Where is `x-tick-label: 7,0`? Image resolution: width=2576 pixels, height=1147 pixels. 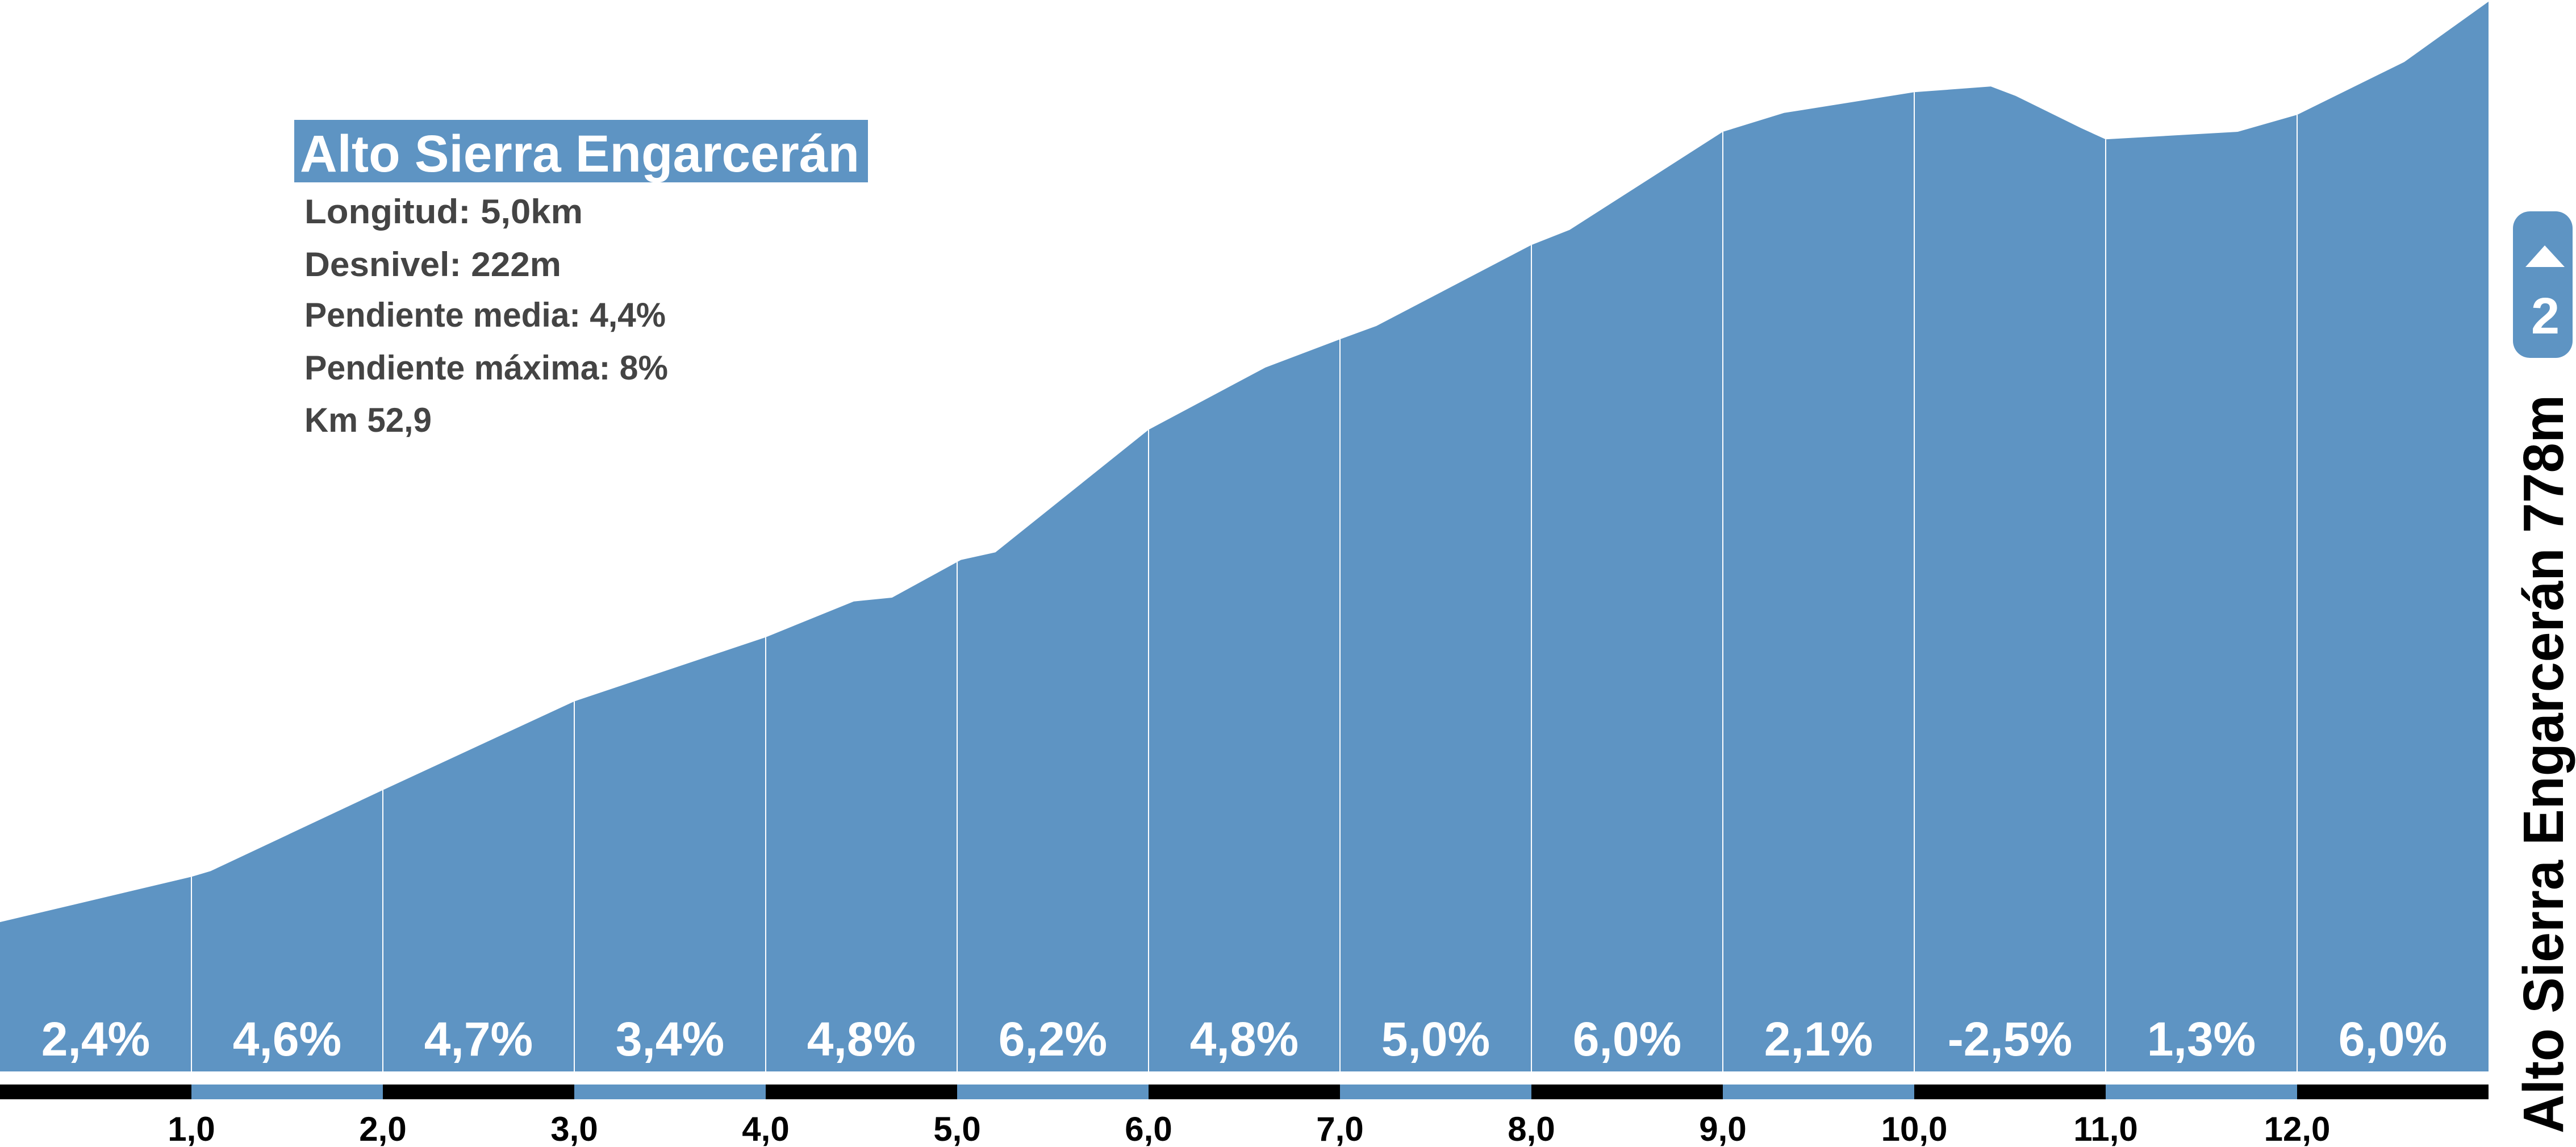
x-tick-label: 7,0 is located at coordinates (1339, 1128).